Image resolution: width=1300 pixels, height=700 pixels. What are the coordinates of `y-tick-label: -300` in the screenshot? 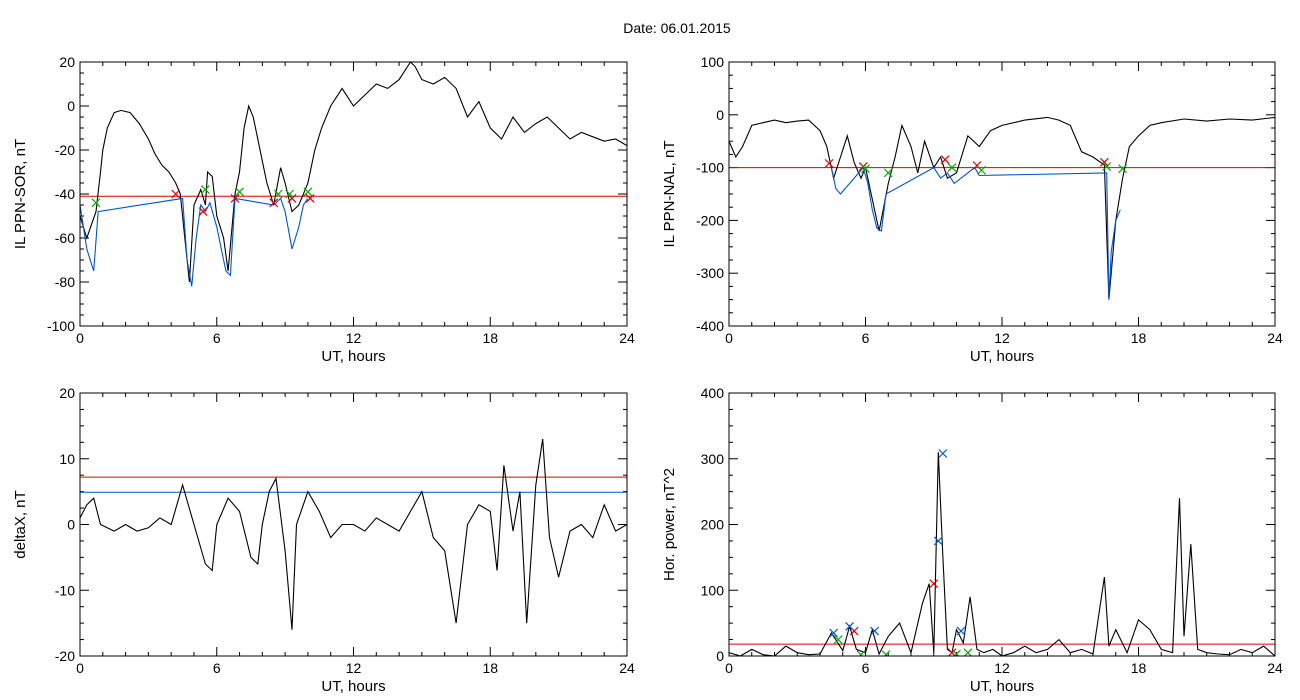 It's located at (710, 273).